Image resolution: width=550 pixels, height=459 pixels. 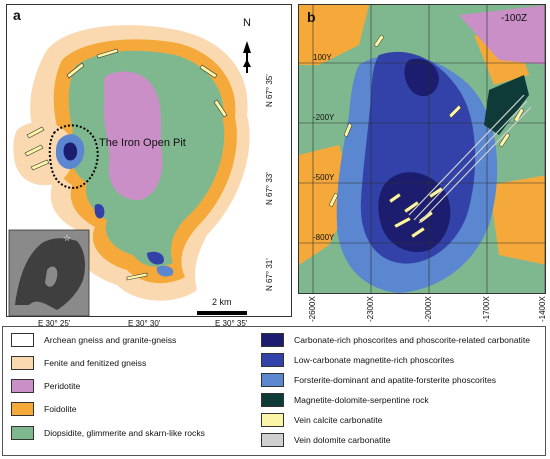 I want to click on pit-label: The Iron Open Pit, so click(x=142, y=143).